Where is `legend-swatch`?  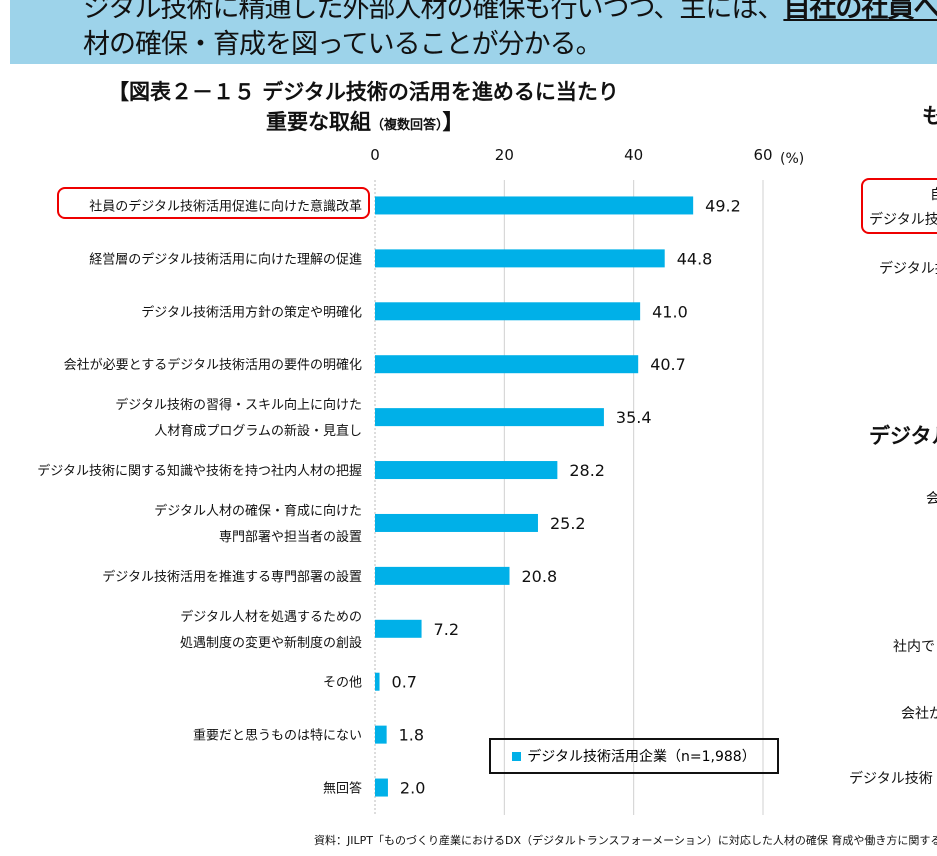 legend-swatch is located at coordinates (517, 756).